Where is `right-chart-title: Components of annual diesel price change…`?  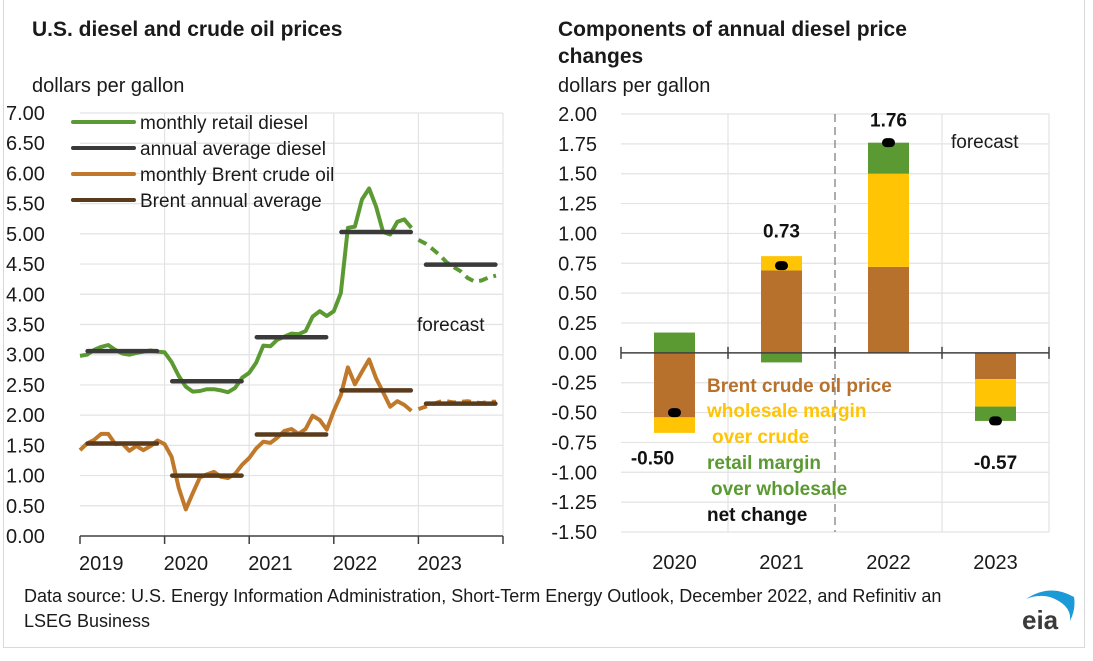
right-chart-title: Components of annual diesel price change… is located at coordinates (732, 43).